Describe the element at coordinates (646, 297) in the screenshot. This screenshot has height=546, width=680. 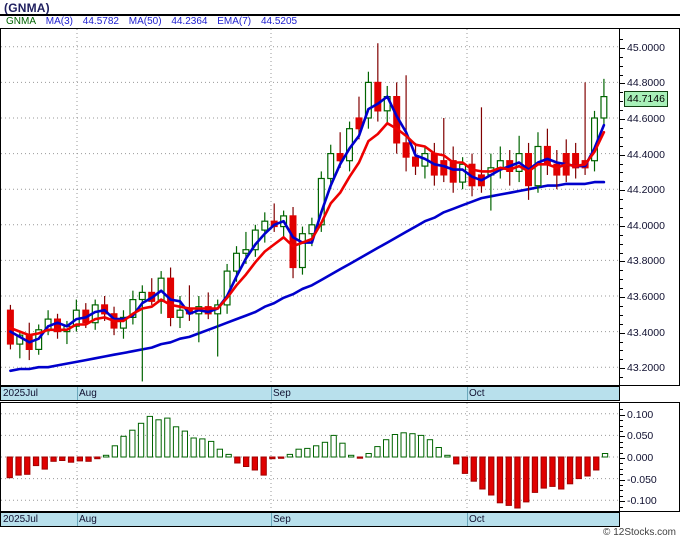
I see `price-tick-label: 43.6000` at that location.